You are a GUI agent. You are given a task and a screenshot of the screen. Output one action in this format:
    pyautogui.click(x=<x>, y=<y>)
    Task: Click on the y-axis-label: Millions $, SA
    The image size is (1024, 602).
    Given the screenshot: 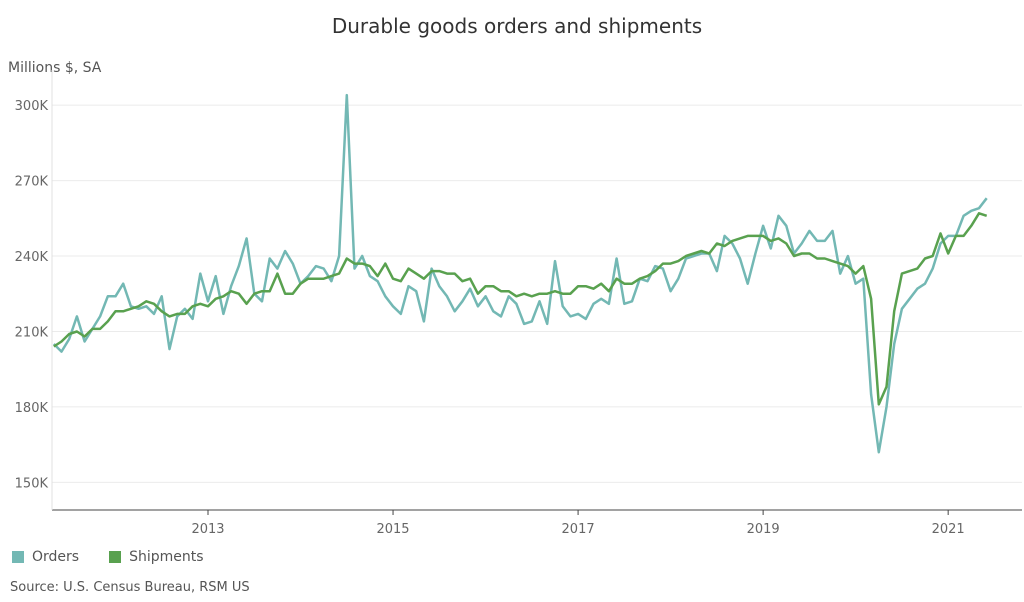 What is the action you would take?
    pyautogui.click(x=55, y=68)
    